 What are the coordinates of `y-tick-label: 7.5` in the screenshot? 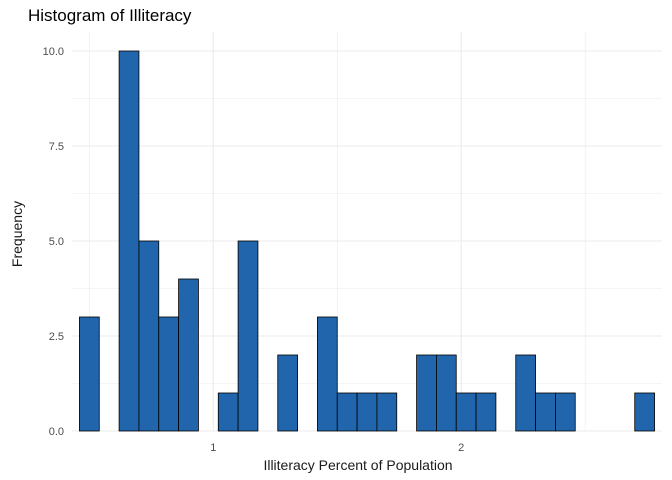 It's located at (56, 147).